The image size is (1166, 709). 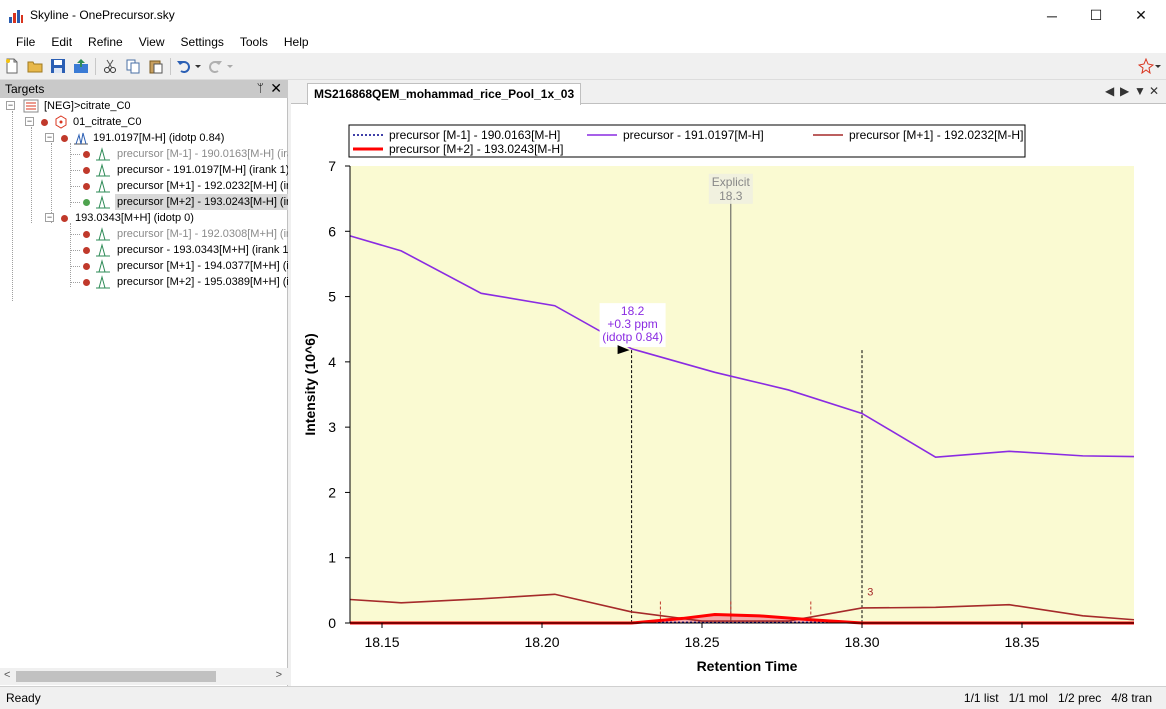 I want to click on y-tick-label: 4, so click(x=332, y=362).